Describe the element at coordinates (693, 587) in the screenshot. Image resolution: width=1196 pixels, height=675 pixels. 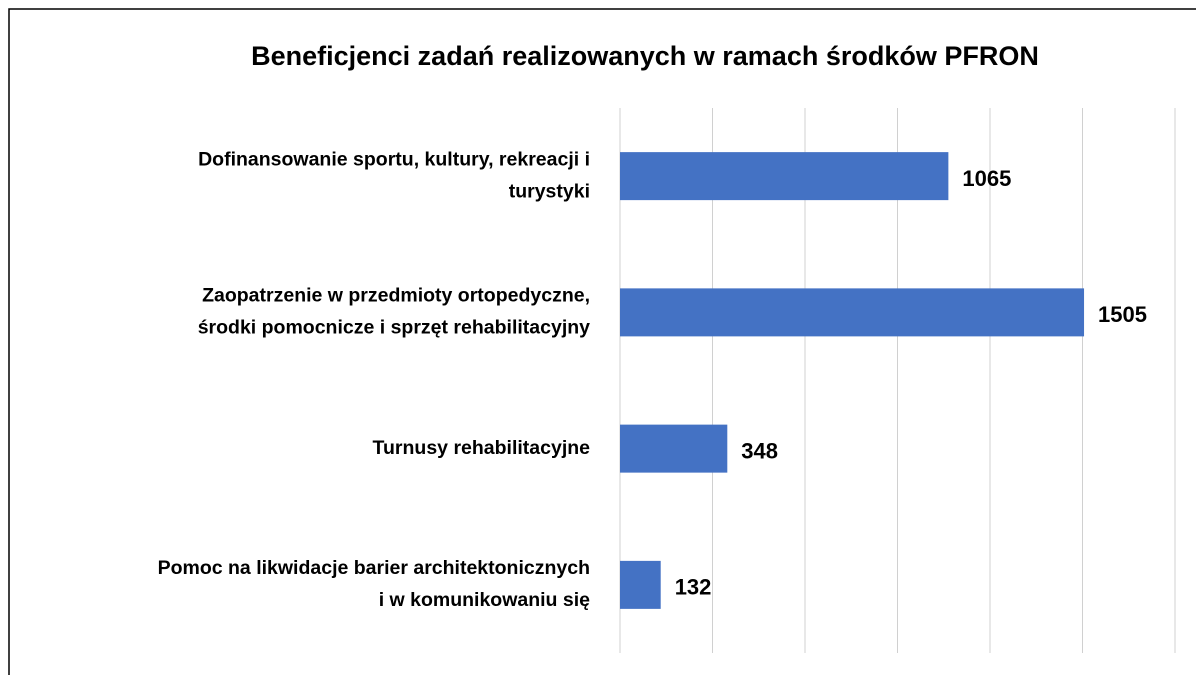
I see `data-label: 132` at that location.